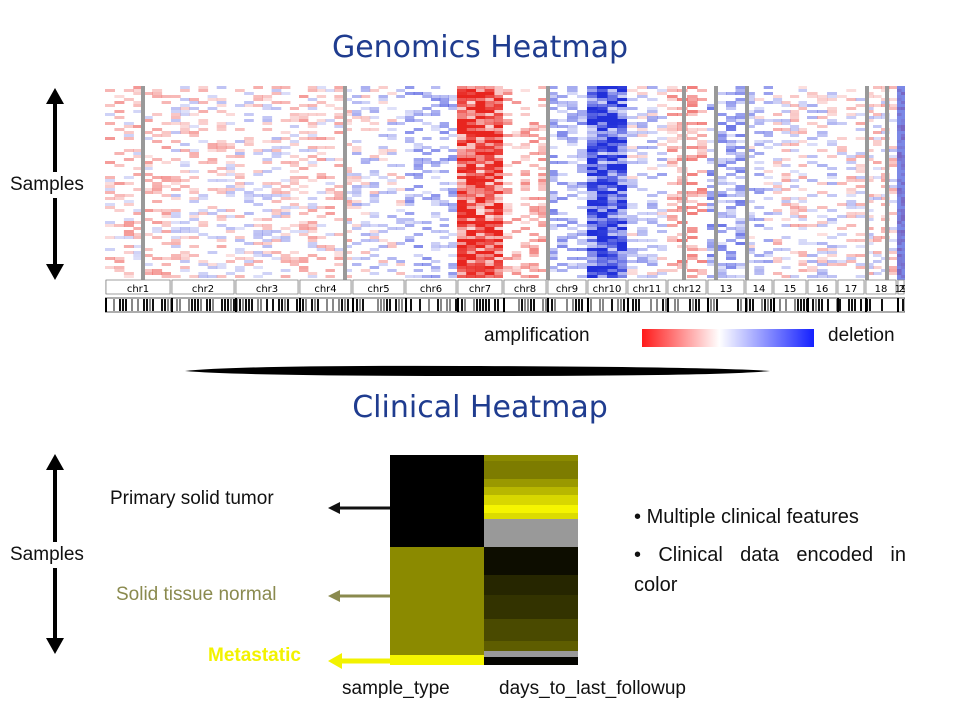 The height and width of the screenshot is (720, 960). Describe the element at coordinates (770, 570) in the screenshot. I see `bullet-item-2: • Clinical data encoded in color` at that location.